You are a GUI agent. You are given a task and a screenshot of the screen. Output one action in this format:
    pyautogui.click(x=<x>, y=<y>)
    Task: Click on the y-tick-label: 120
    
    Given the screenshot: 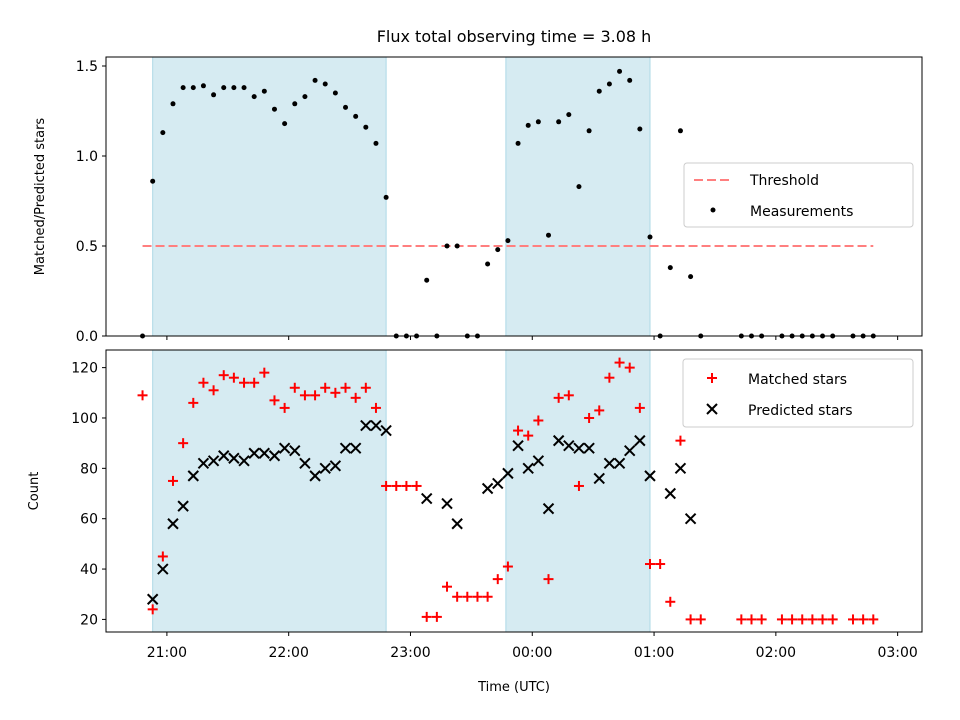 What is the action you would take?
    pyautogui.click(x=84, y=369)
    